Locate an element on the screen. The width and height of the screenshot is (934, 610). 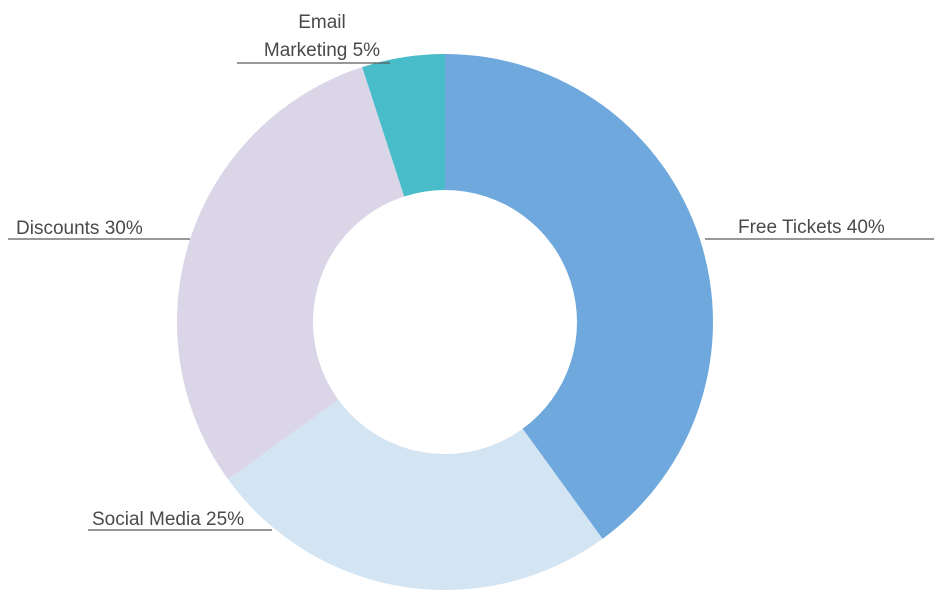
slice-social-media is located at coordinates (415, 494).